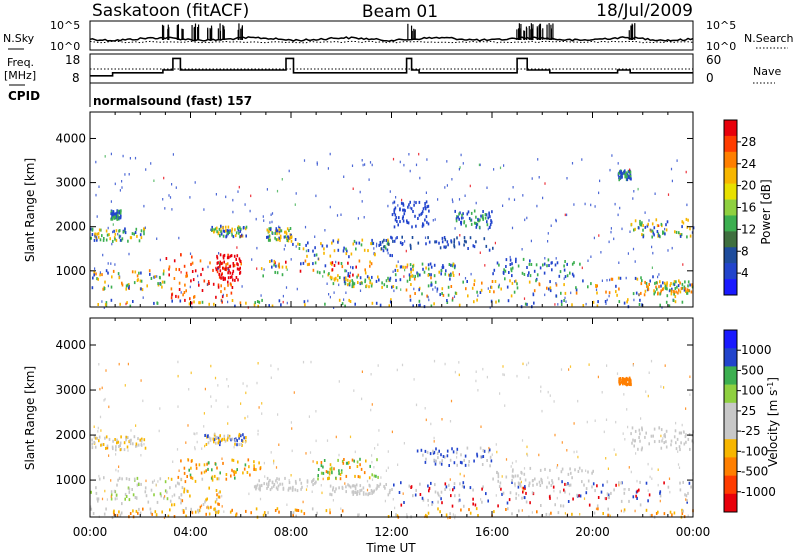 The width and height of the screenshot is (800, 558). Describe the element at coordinates (730, 207) in the screenshot. I see `colorbar-segment` at that location.